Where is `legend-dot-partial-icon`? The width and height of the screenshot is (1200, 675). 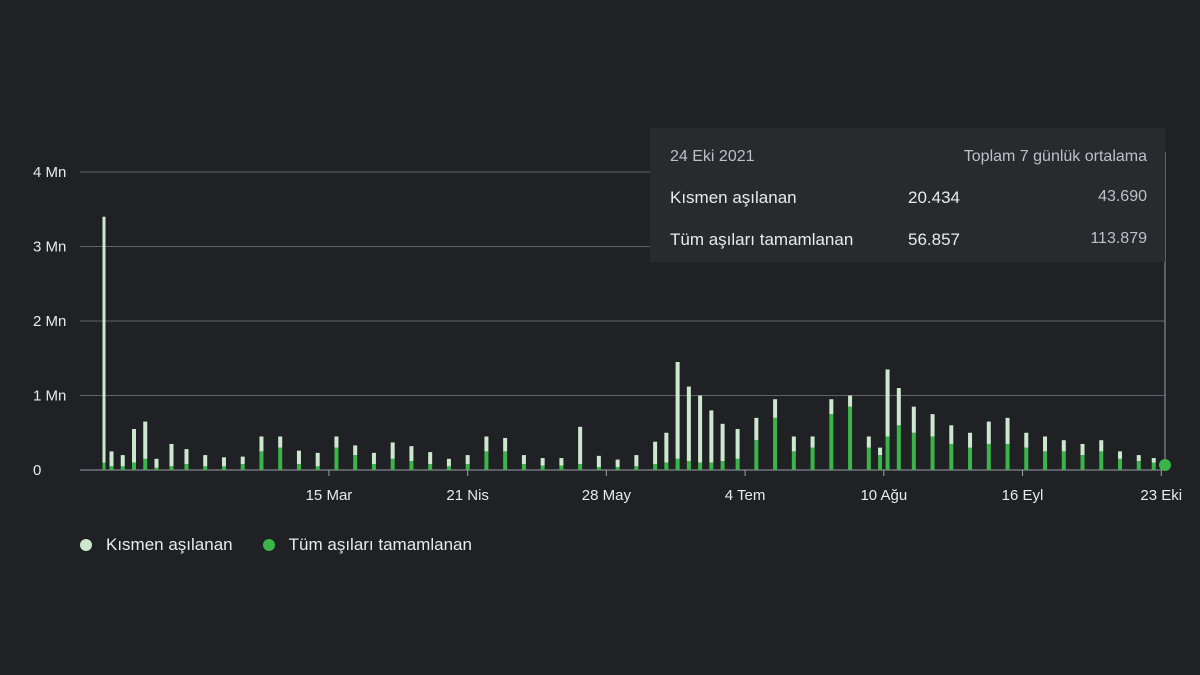 legend-dot-partial-icon is located at coordinates (86, 545).